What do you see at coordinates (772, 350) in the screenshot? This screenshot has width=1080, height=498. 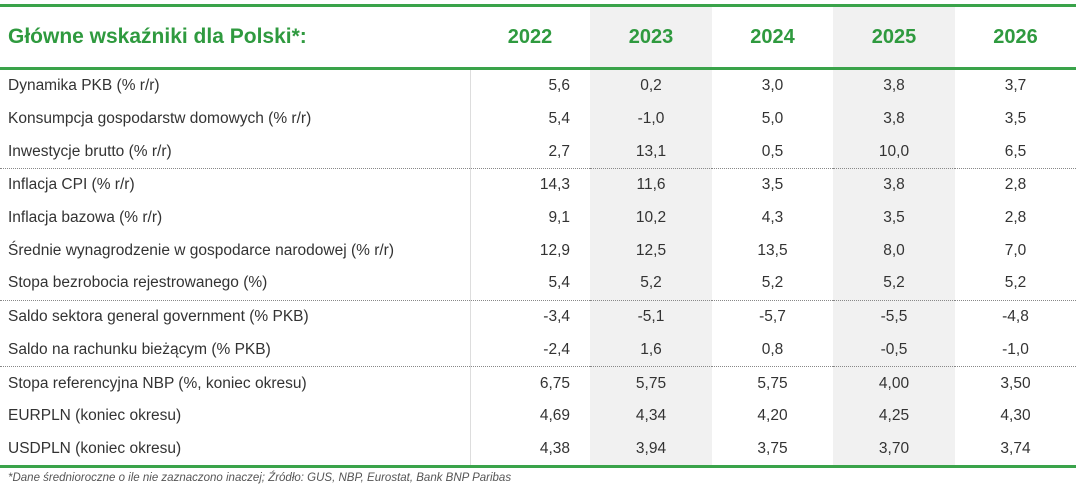 I see `cell-value: 0,8` at bounding box center [772, 350].